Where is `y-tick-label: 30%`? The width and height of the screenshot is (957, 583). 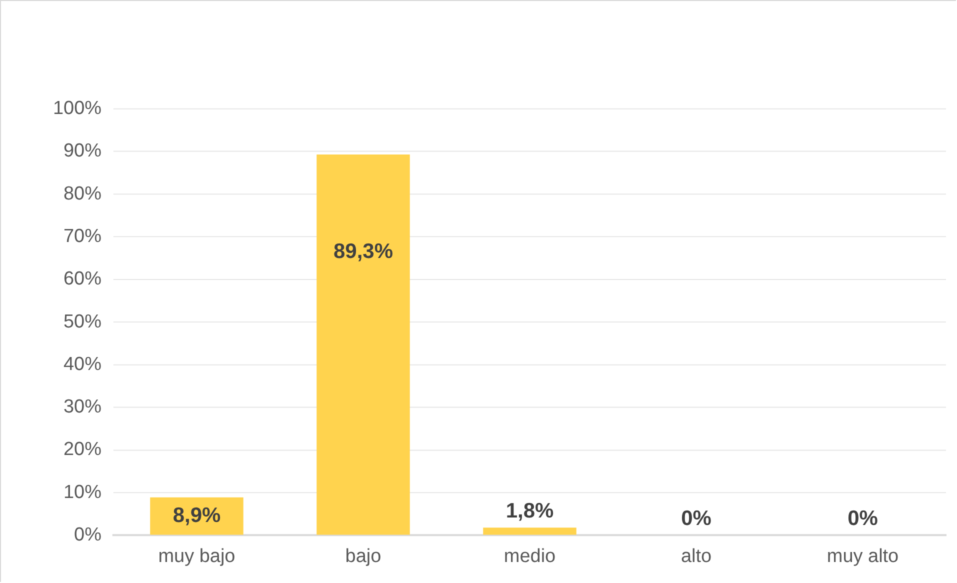
y-tick-label: 30% is located at coordinates (83, 407).